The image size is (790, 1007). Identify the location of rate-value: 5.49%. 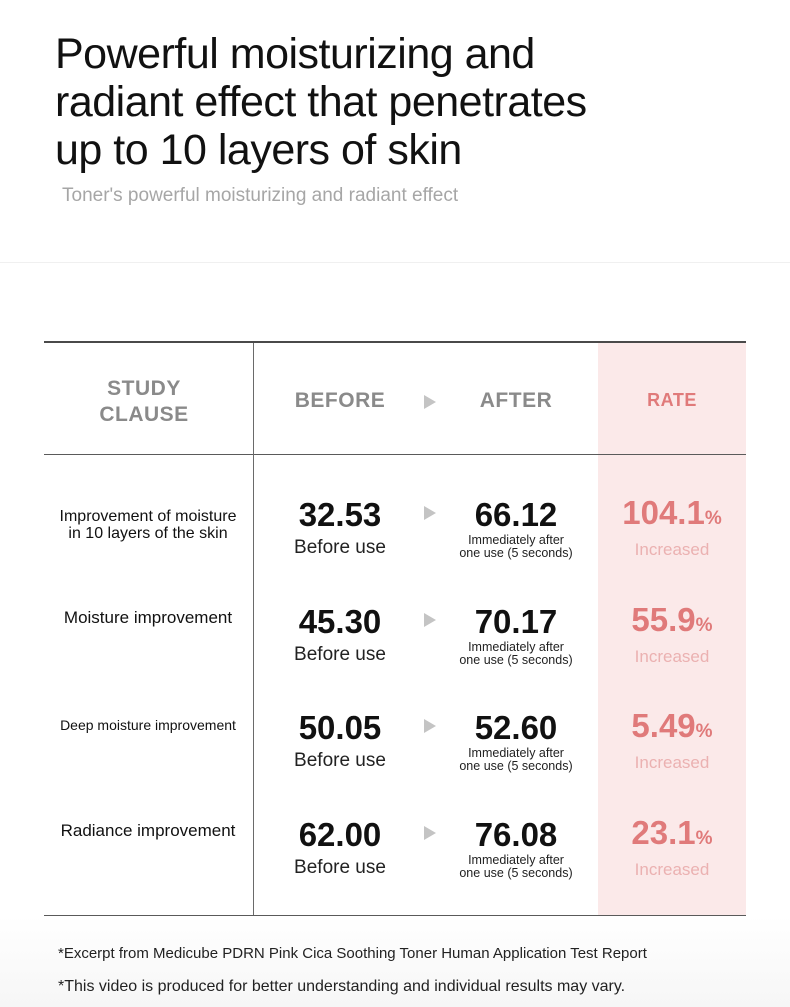
(672, 726).